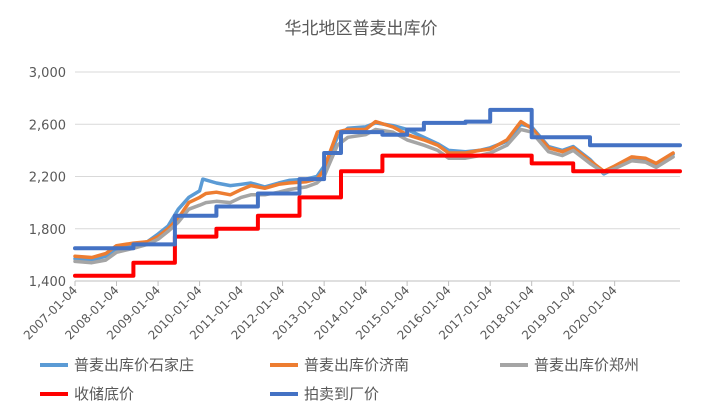 Image resolution: width=721 pixels, height=410 pixels. What do you see at coordinates (341, 394) in the screenshot?
I see `legend-label-4: 拍卖到厂价` at bounding box center [341, 394].